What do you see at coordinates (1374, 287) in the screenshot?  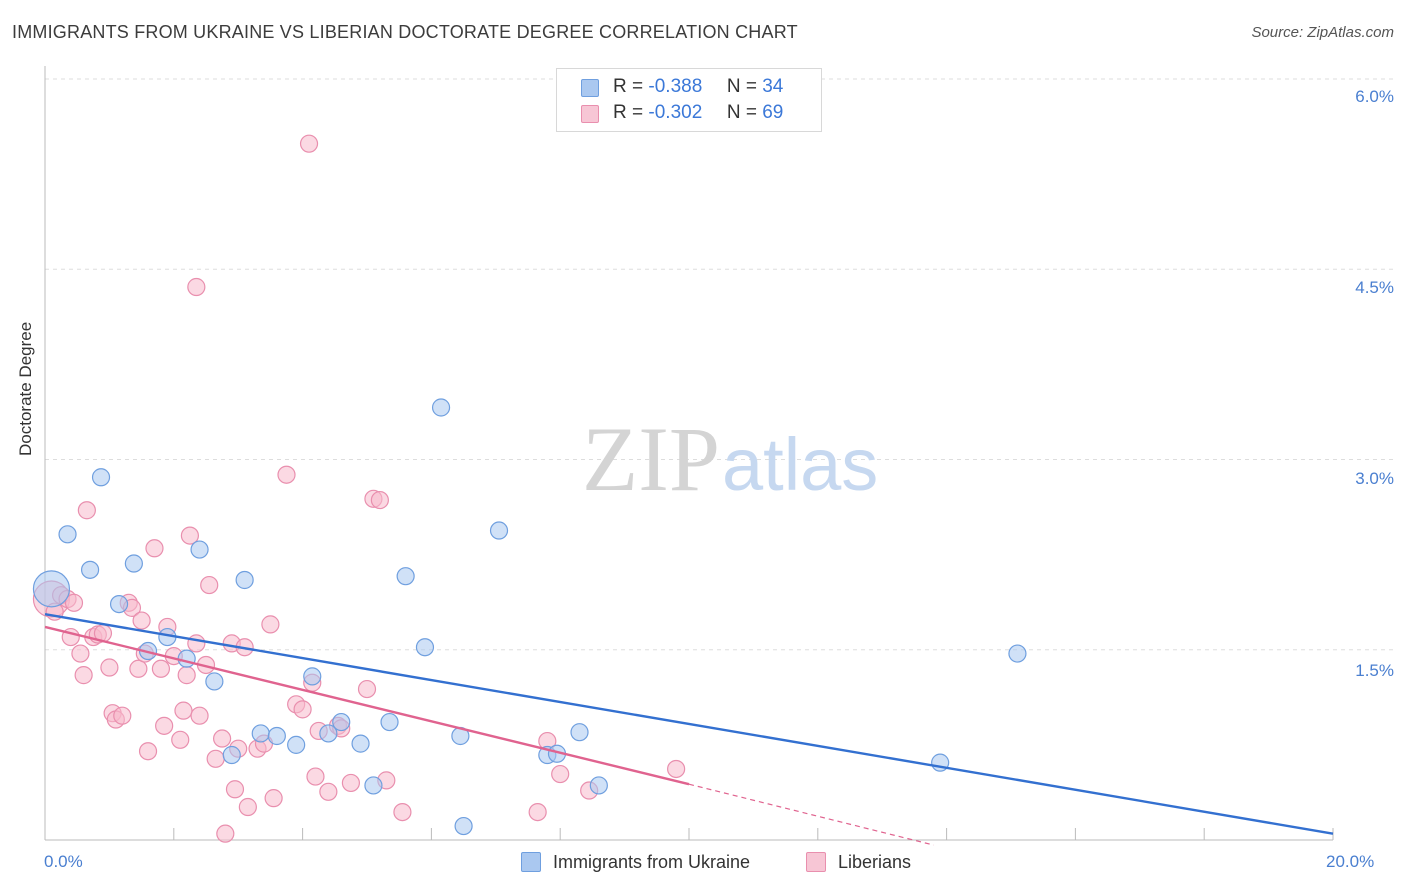 I see `y-tick-label: 4.5%` at bounding box center [1374, 287].